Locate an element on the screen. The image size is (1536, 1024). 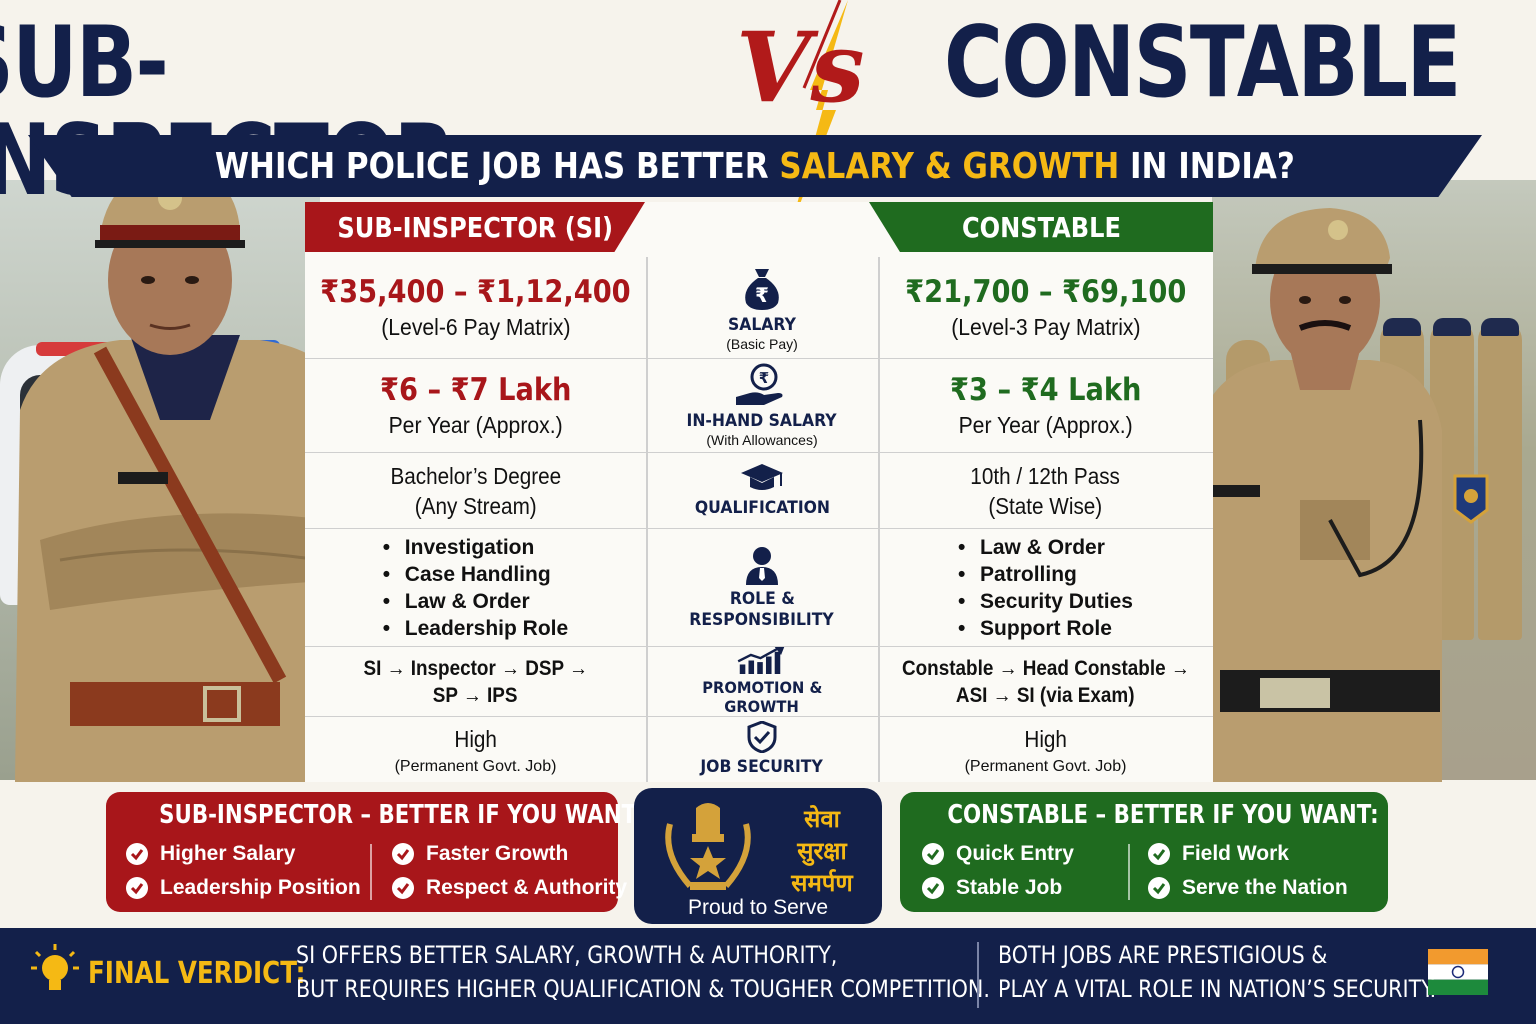
column-header-constable: CONSTABLE is located at coordinates (1041, 227).